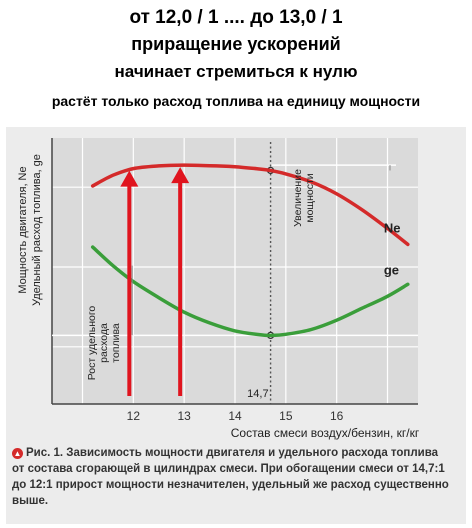 Image resolution: width=472 pixels, height=528 pixels. I want to click on x-tick-labels: 12 13 14 15 16, so click(235, 416).